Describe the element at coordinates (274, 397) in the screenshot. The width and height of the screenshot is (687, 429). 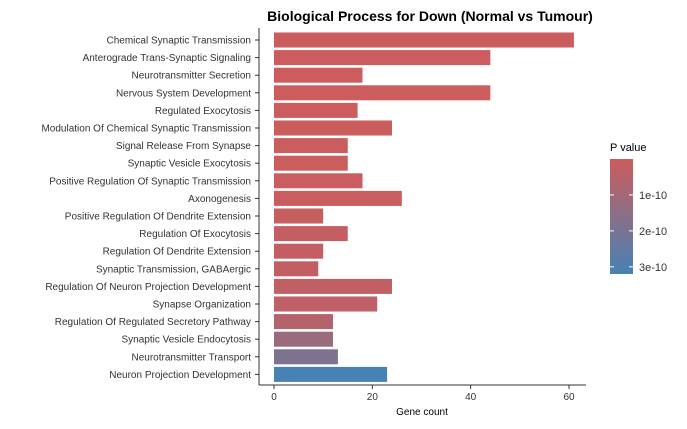
I see `x-tick-label: 0` at that location.